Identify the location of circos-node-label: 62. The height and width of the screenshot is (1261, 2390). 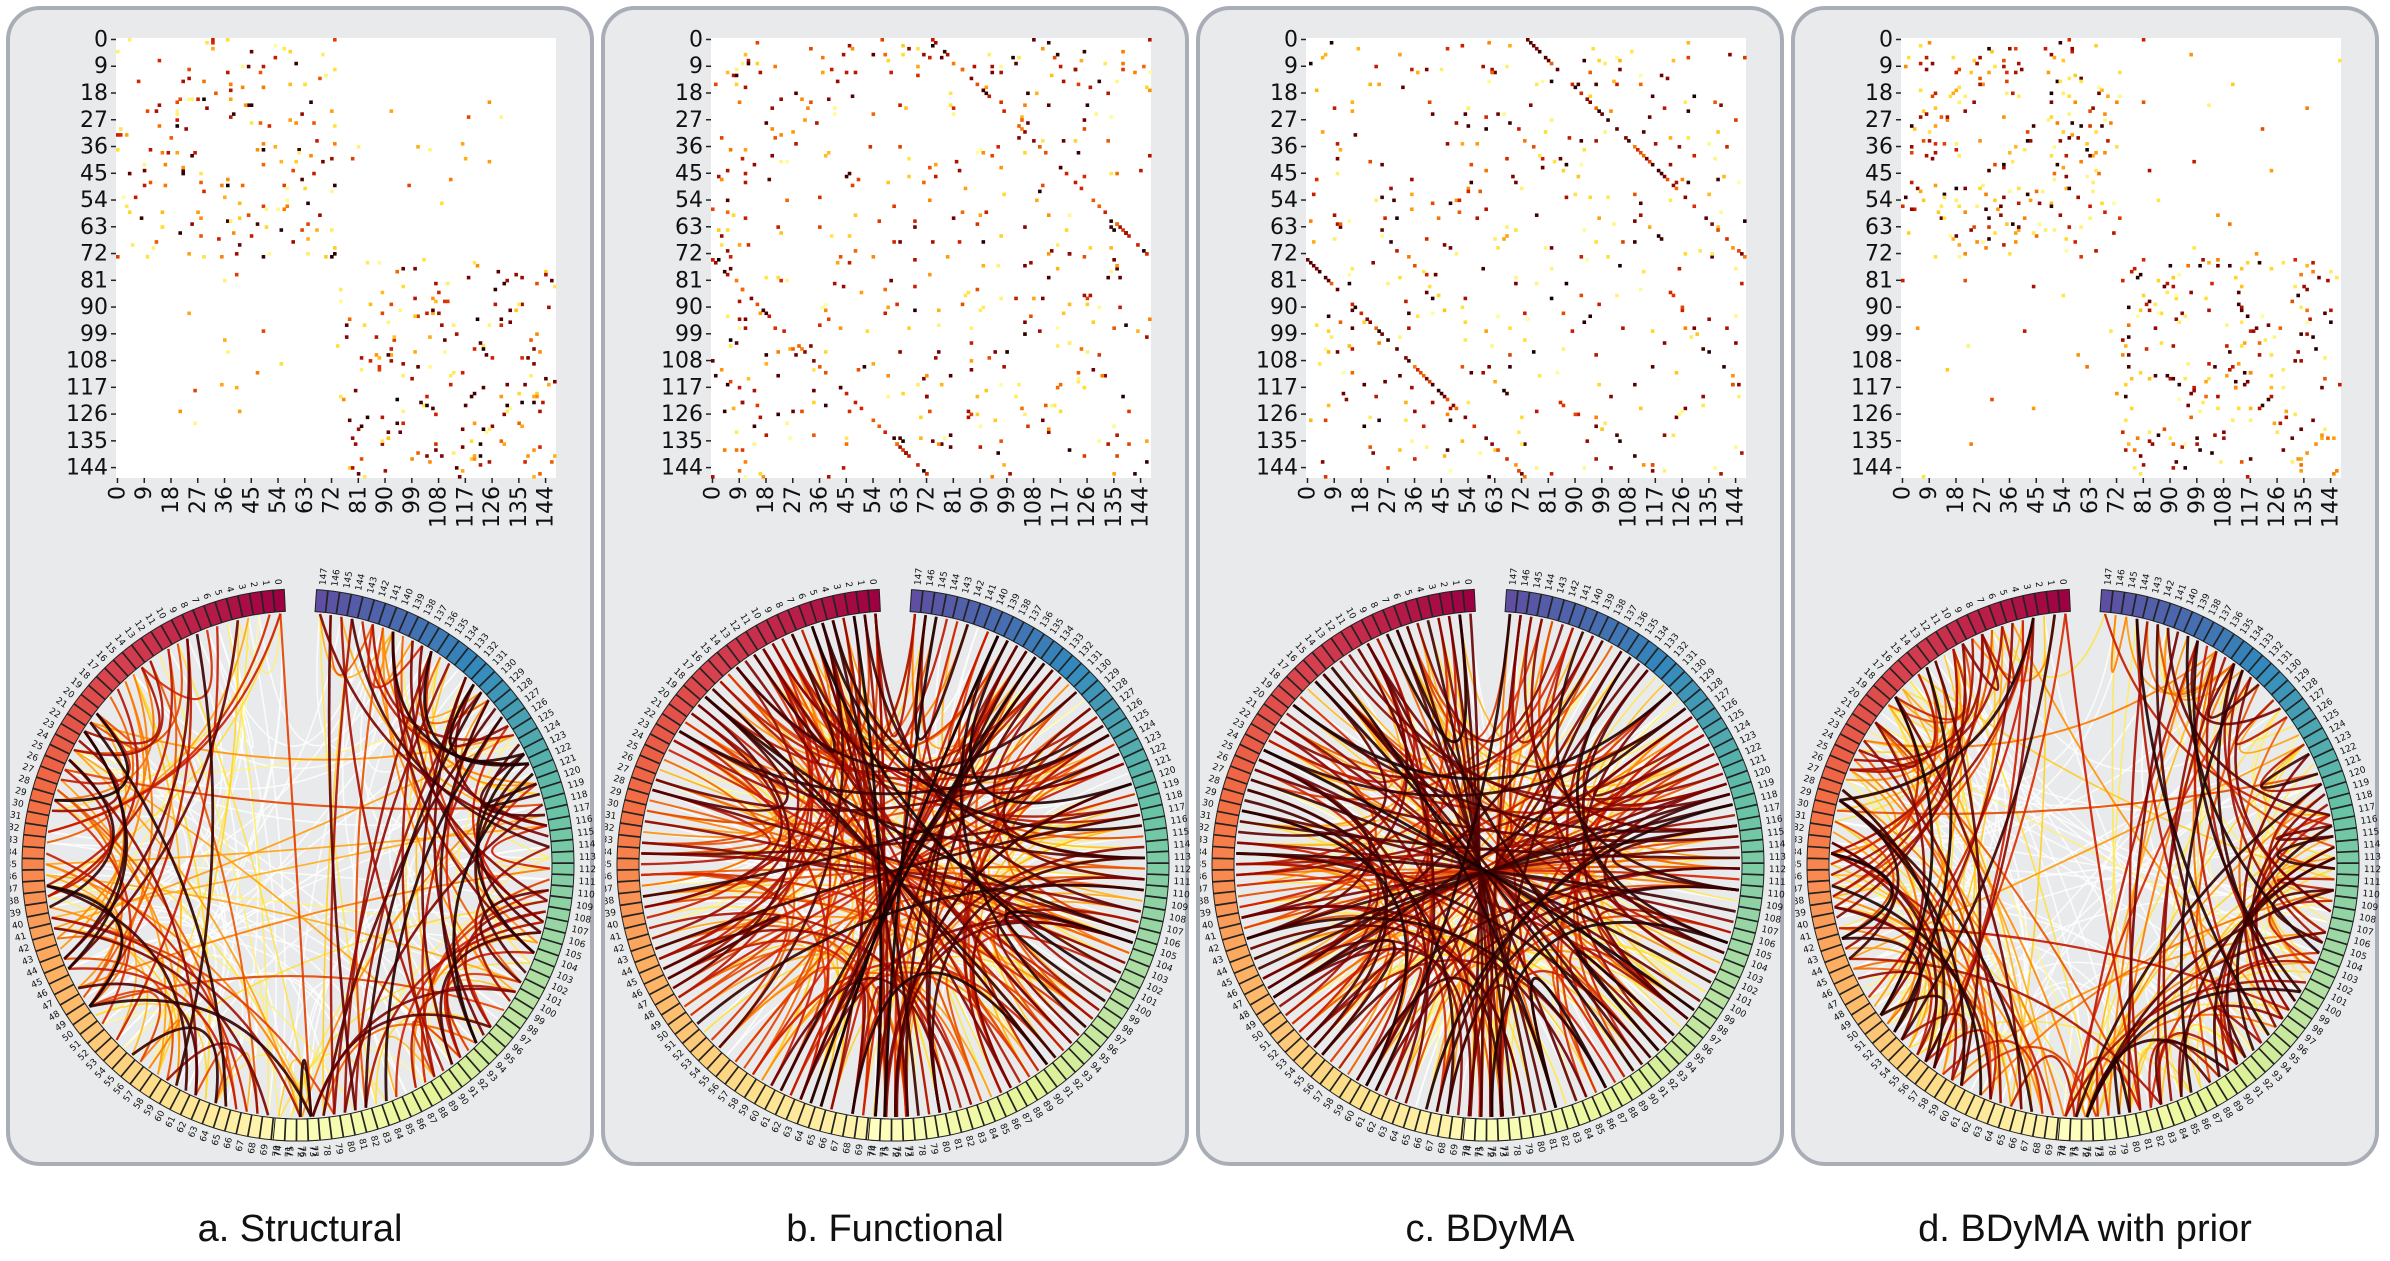
(1373, 1127).